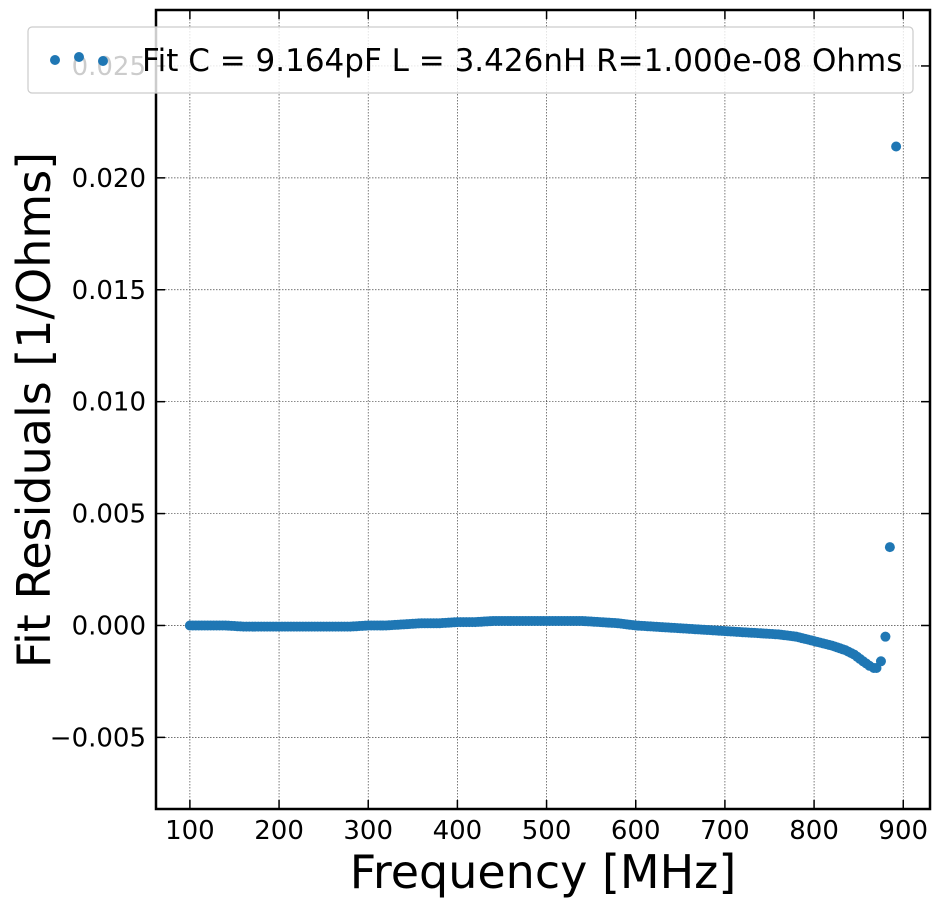 The width and height of the screenshot is (940, 906). What do you see at coordinates (279, 831) in the screenshot?
I see `x-tick-label: 200` at bounding box center [279, 831].